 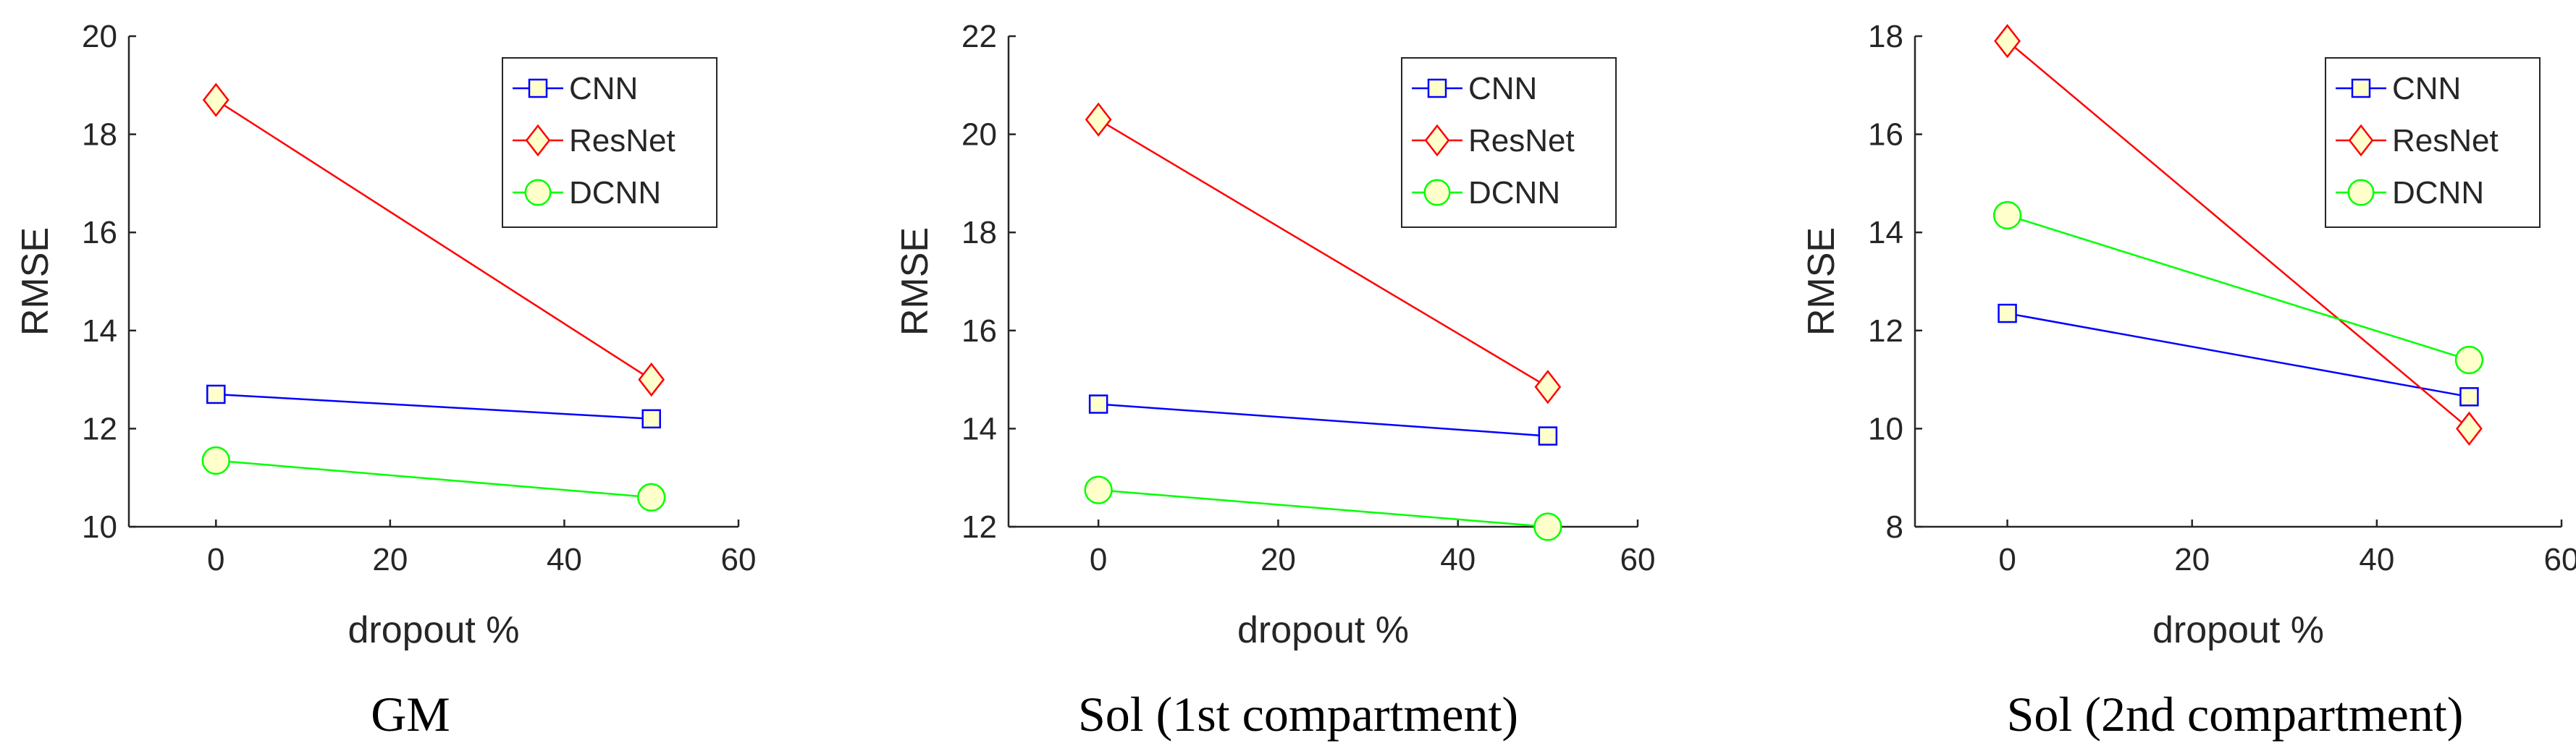 I want to click on y-tick-label: 8, so click(x=1894, y=527).